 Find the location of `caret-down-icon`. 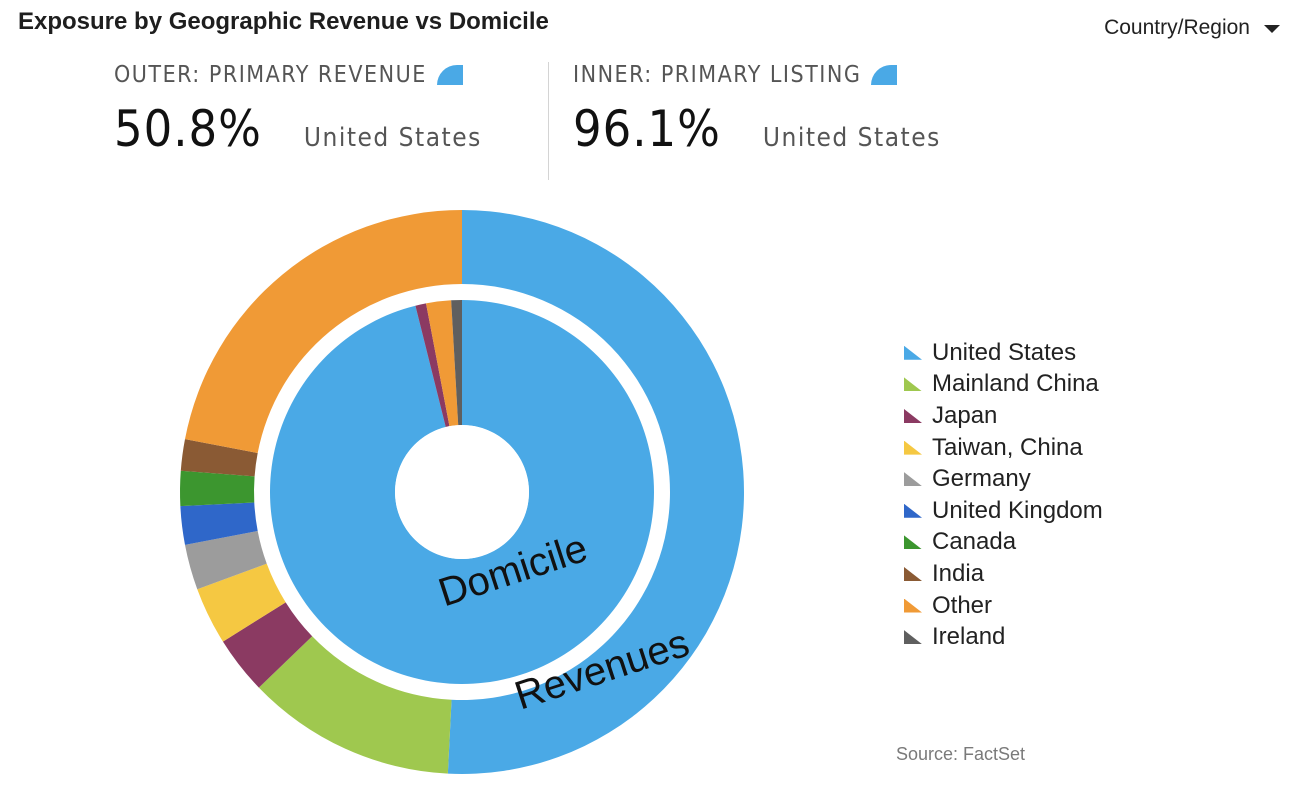

caret-down-icon is located at coordinates (1272, 29).